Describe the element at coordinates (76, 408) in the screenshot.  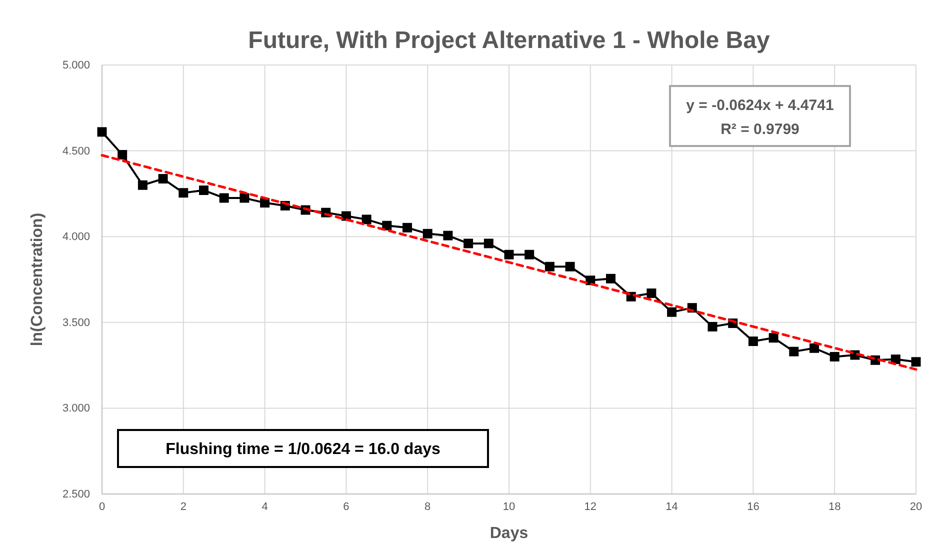
I see `y-tick-label: 3.000` at that location.